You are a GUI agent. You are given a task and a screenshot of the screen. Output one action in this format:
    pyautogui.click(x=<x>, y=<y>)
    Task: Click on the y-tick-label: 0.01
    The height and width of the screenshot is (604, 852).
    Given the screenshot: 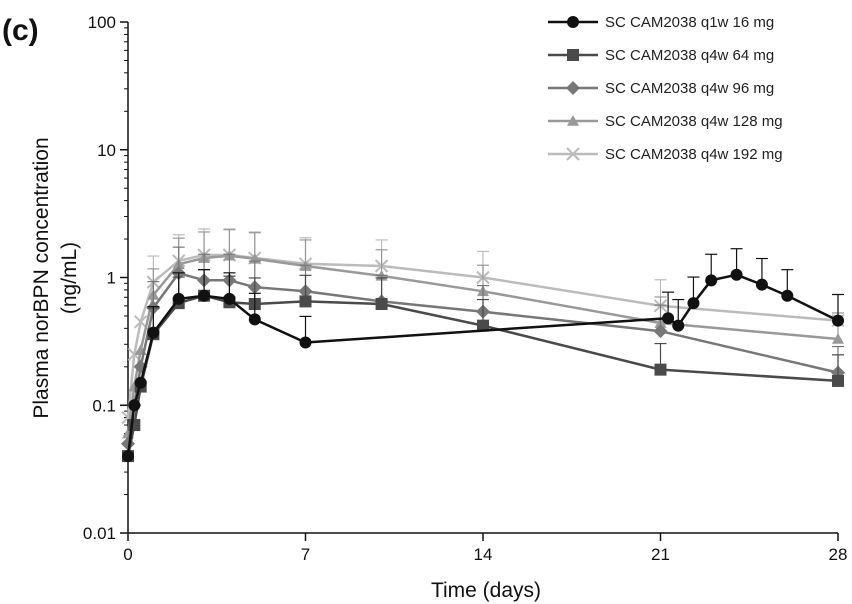 What is the action you would take?
    pyautogui.click(x=99, y=533)
    